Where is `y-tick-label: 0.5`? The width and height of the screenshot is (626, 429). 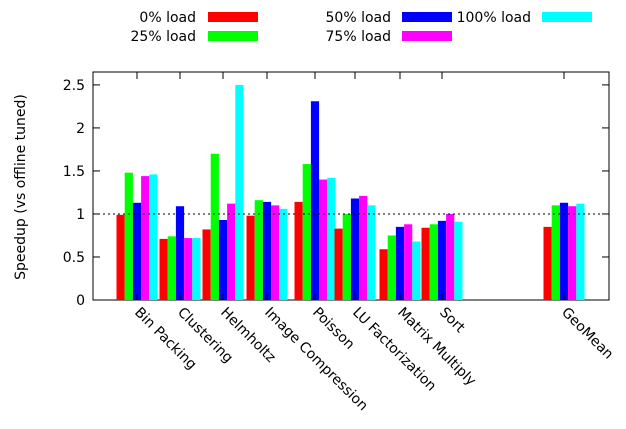
y-tick-label: 0.5 is located at coordinates (74, 258).